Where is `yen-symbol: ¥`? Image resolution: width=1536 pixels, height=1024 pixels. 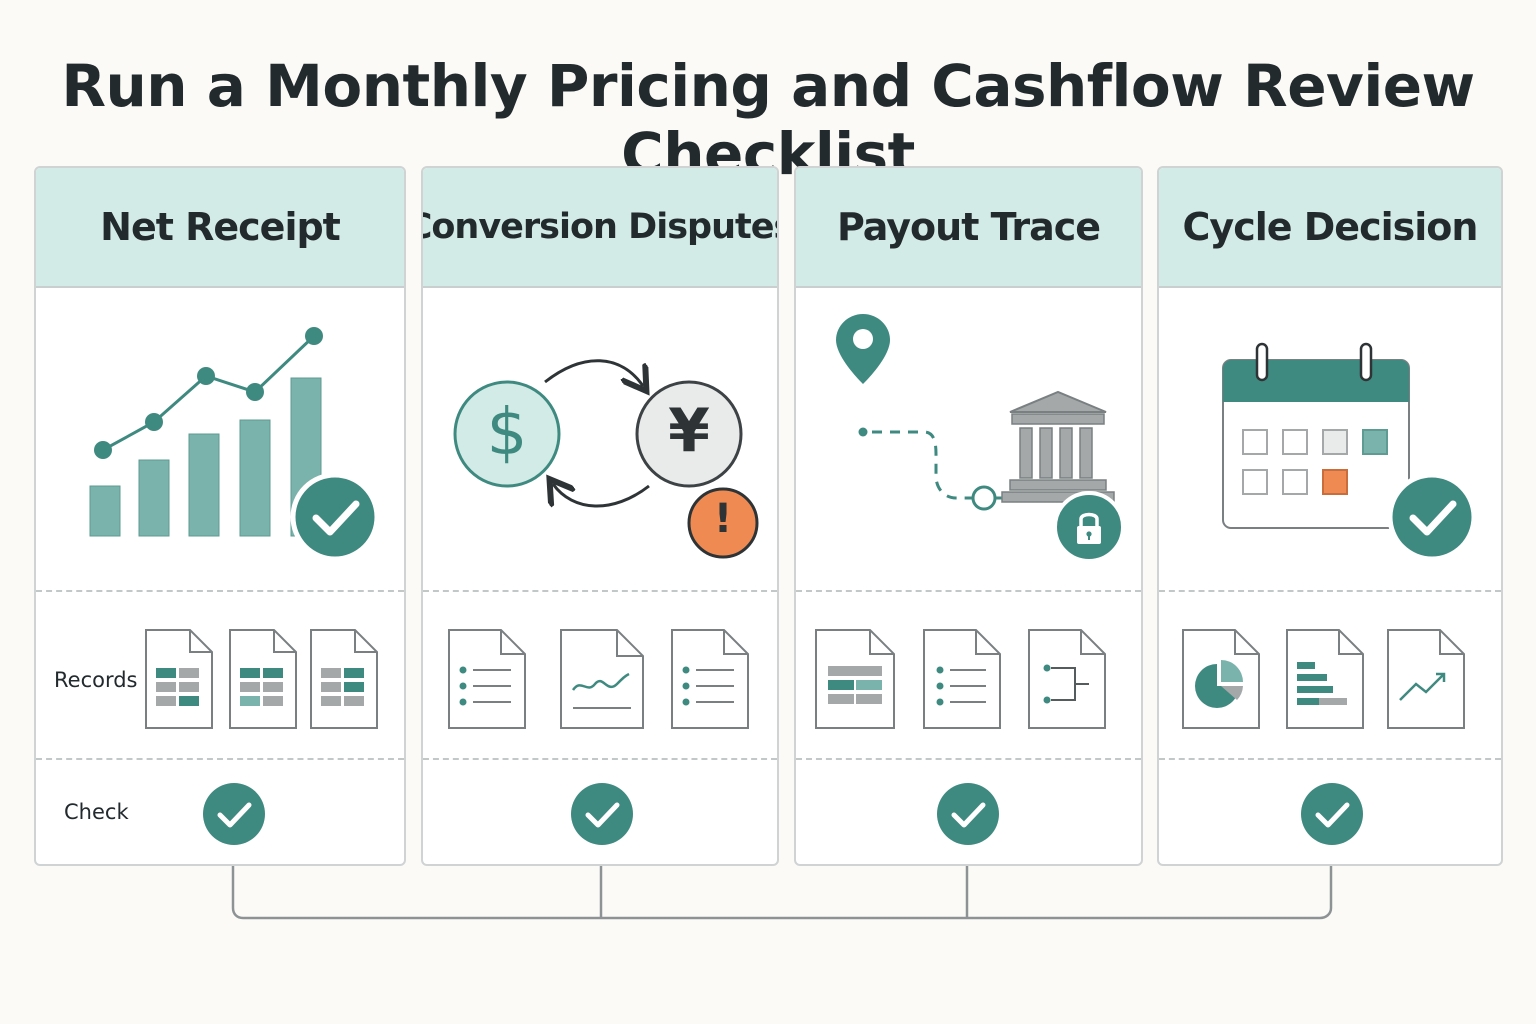
yen-symbol: ¥ is located at coordinates (689, 431).